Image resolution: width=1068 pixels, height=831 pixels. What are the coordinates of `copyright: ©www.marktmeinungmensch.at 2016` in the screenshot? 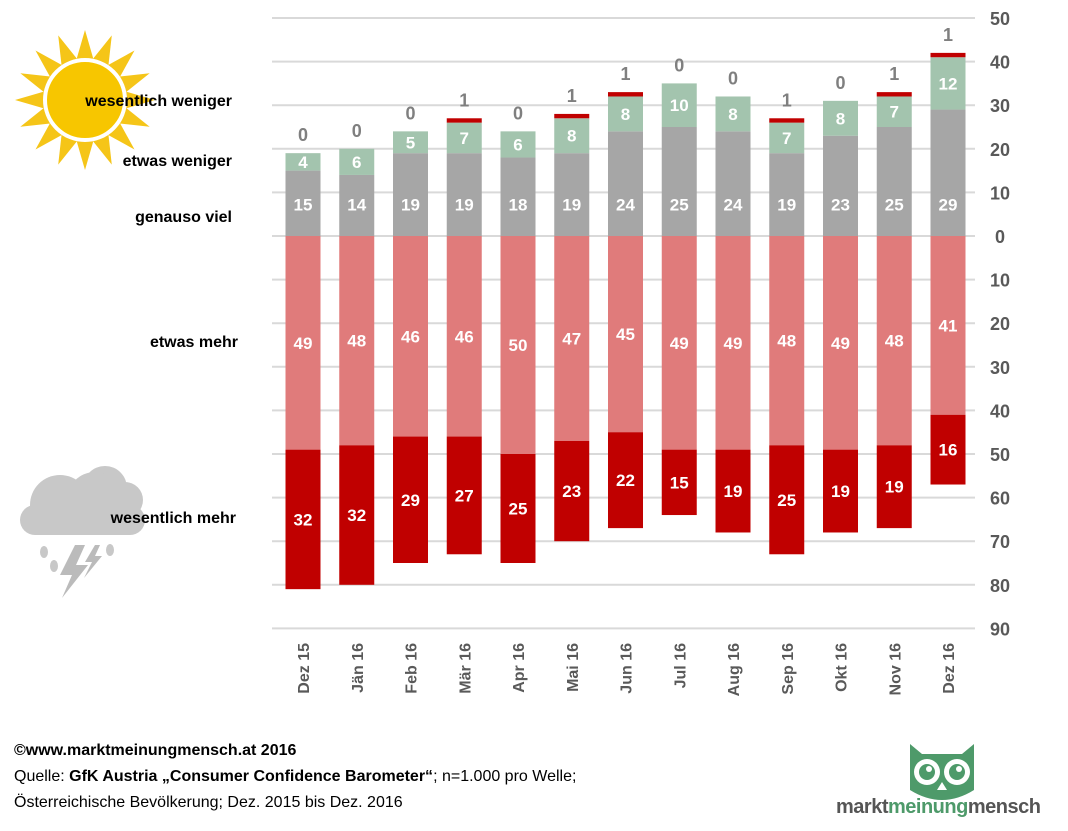 It's located at (155, 750).